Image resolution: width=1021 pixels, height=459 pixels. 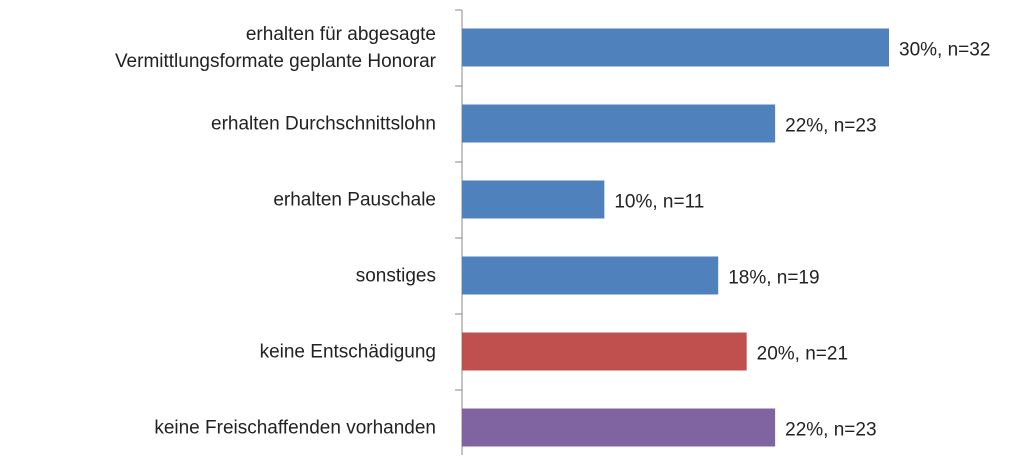 I want to click on category-label: sonstiges, so click(x=395, y=275).